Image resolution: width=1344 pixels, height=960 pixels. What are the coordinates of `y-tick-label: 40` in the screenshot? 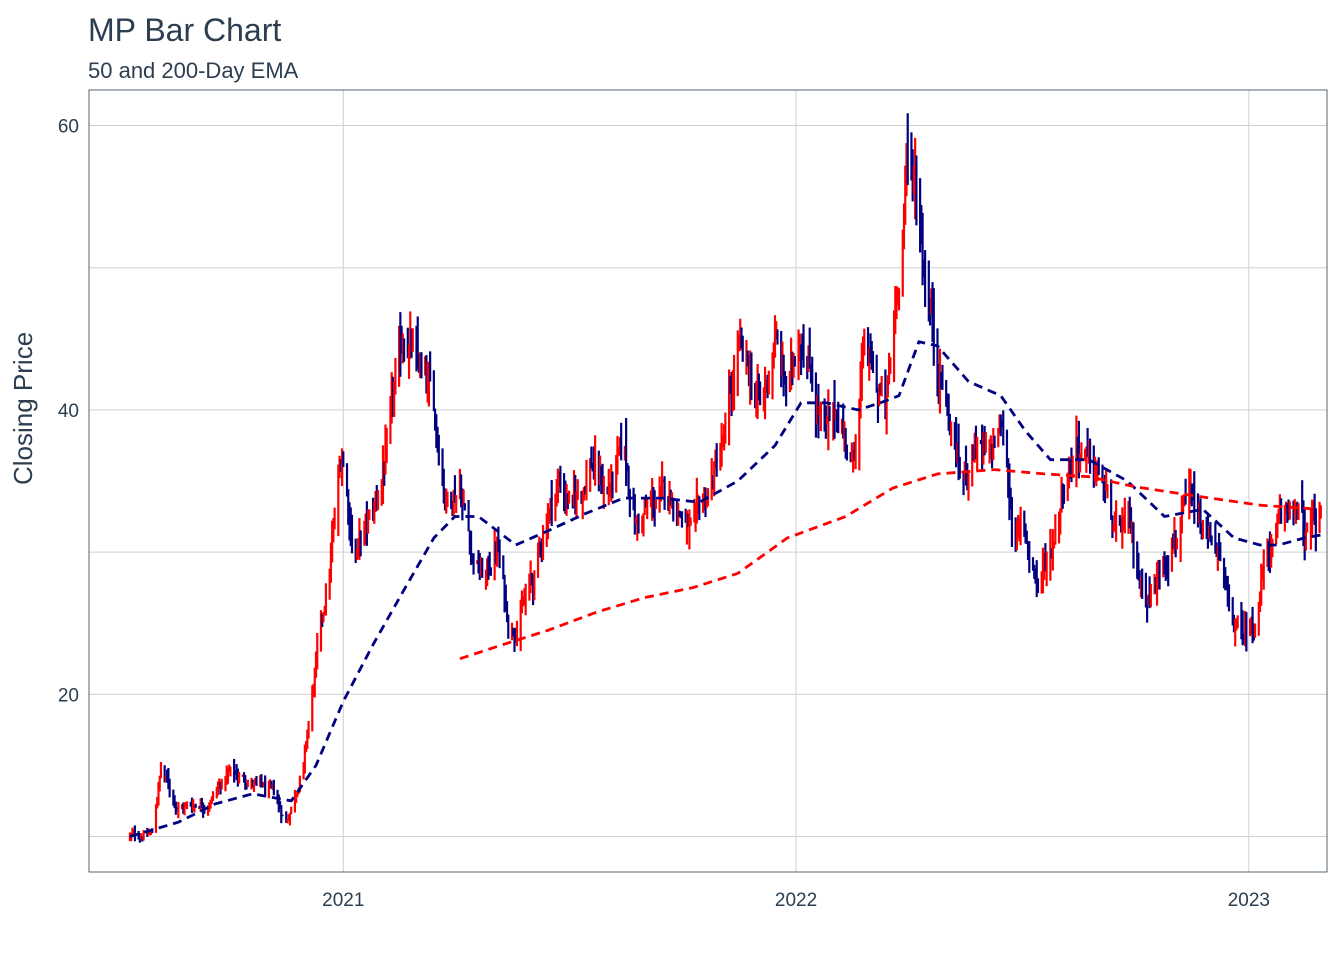 It's located at (68, 411).